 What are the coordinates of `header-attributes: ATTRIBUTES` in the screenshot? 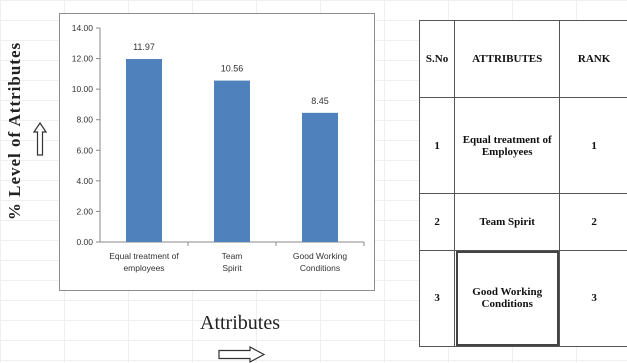 It's located at (507, 59).